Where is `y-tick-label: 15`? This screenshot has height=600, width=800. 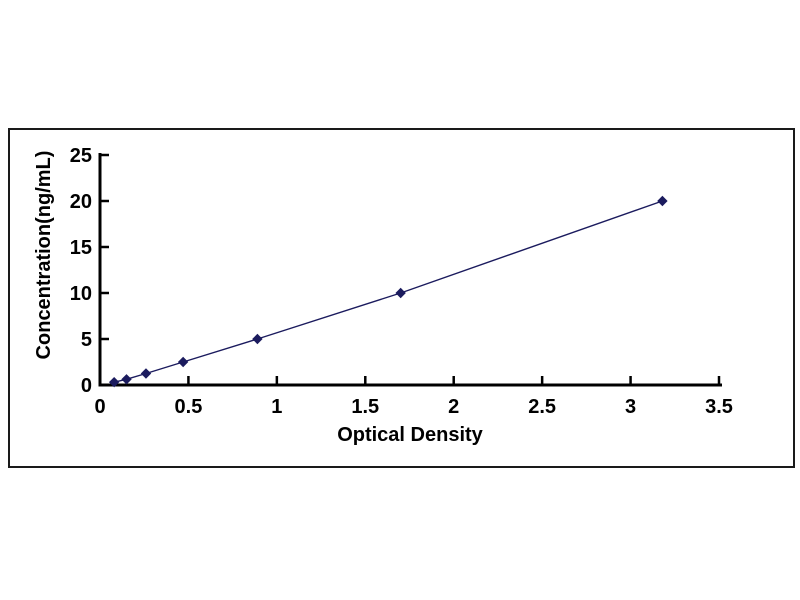 y-tick-label: 15 is located at coordinates (81, 248).